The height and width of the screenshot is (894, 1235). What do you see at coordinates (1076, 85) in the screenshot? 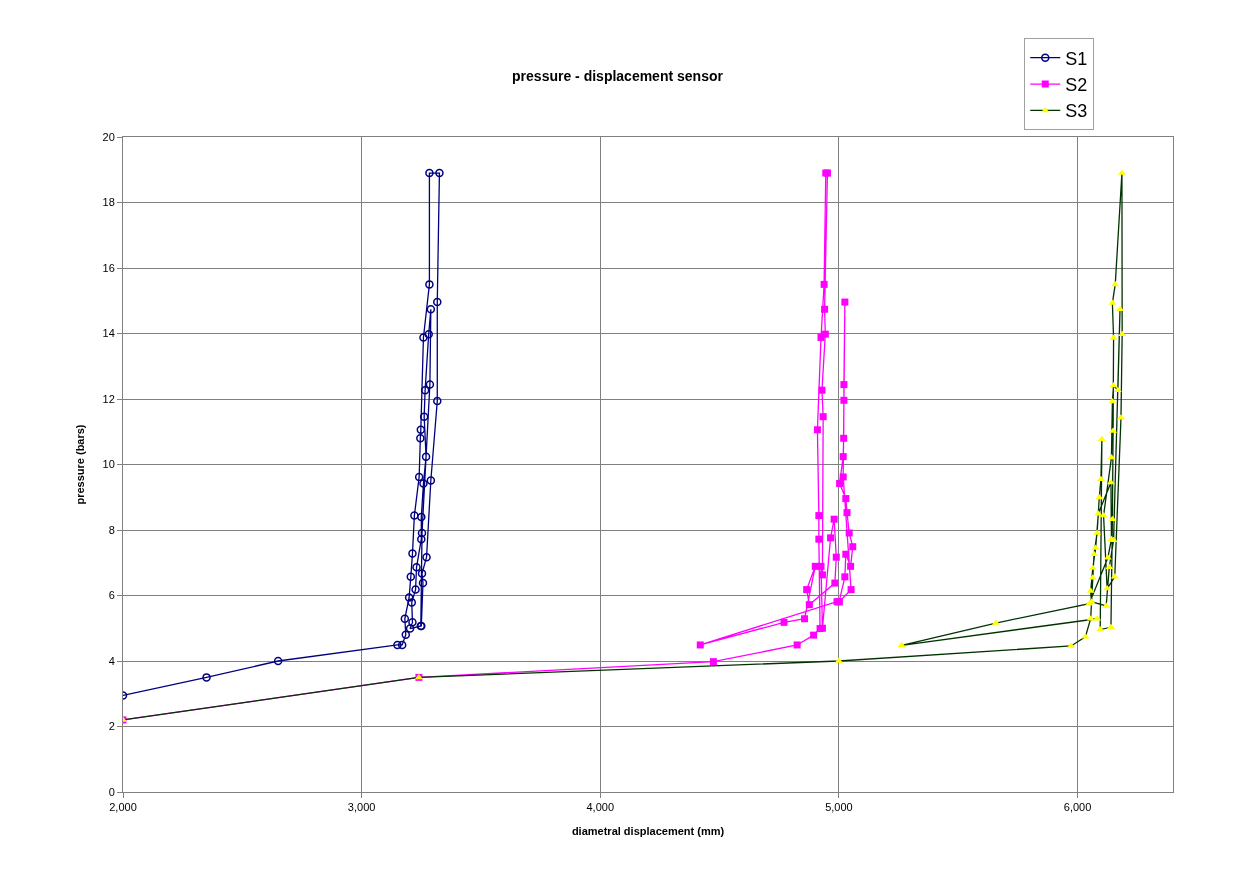
I see `legend-label: S2` at bounding box center [1076, 85].